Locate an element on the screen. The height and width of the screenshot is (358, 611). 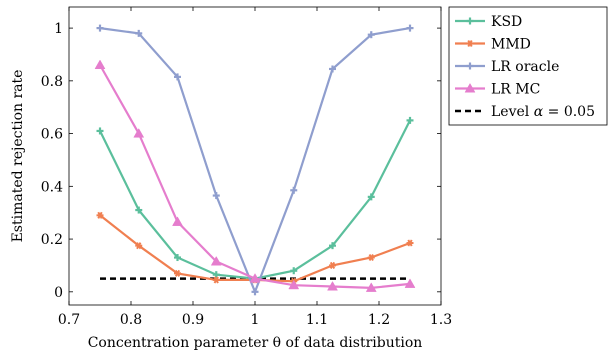
x-tick-label: 0.8 is located at coordinates (131, 320).